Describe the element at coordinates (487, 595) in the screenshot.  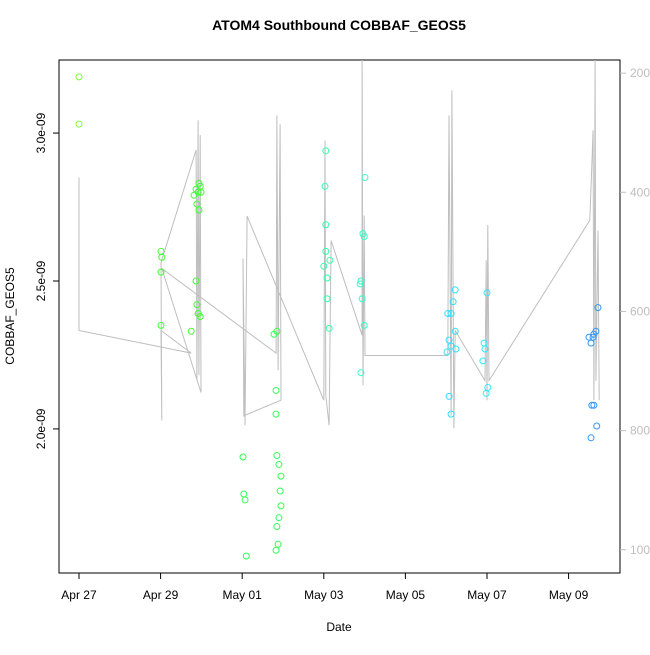
I see `x-tick-label: May 07` at that location.